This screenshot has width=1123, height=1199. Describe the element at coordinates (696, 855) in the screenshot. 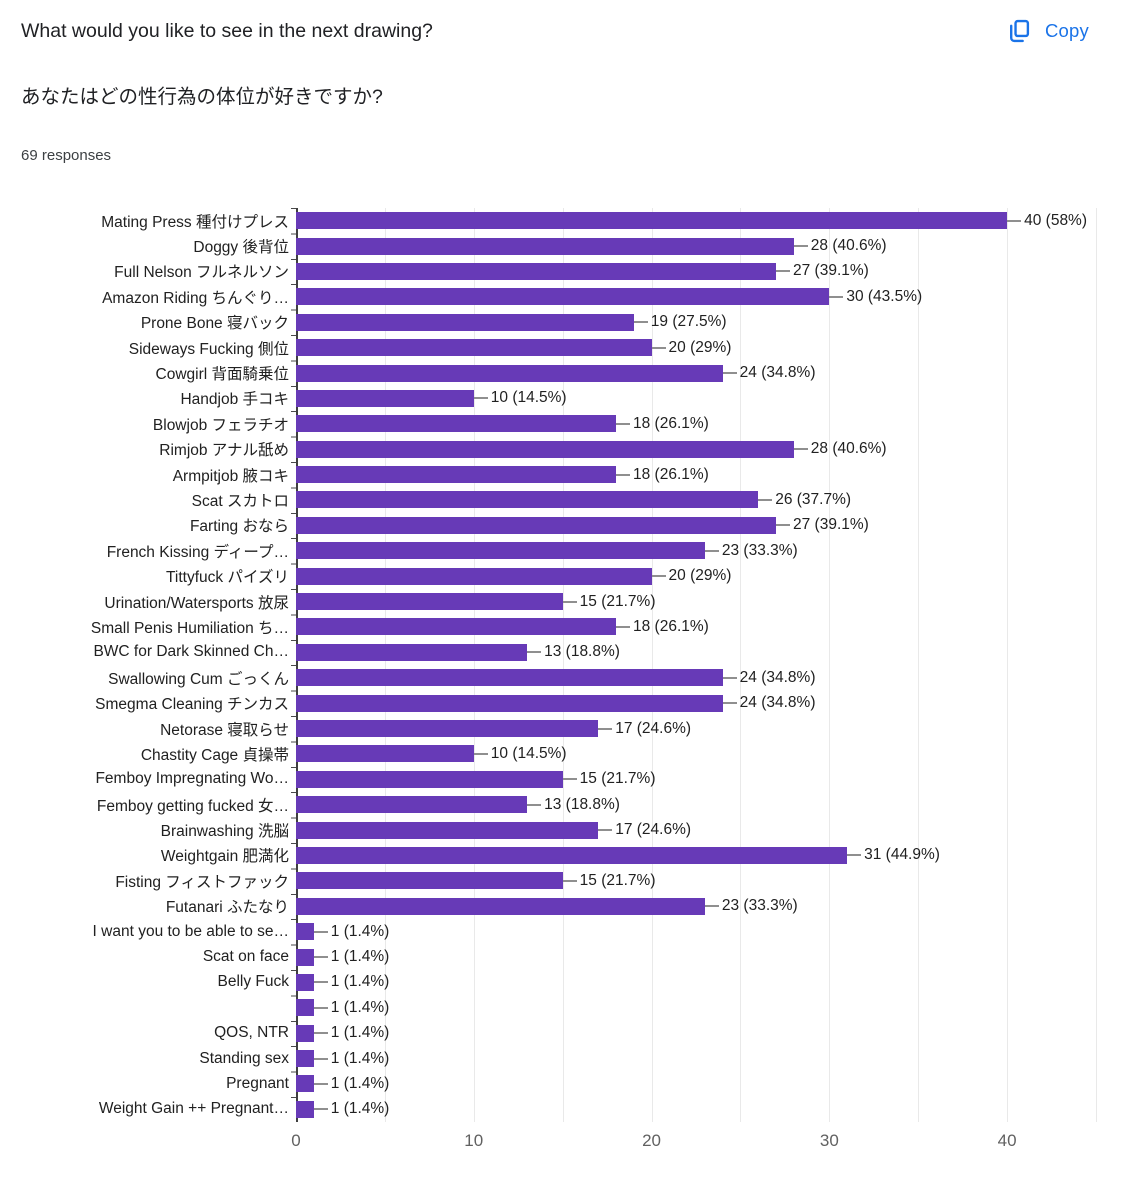

I see `bar-track: 31 (44.9%)` at that location.